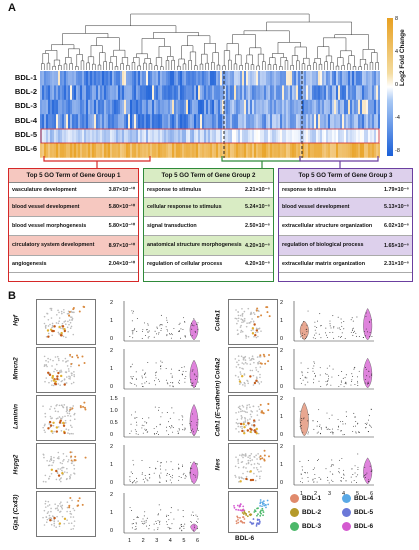 The image size is (419, 550). Describe the element at coordinates (358, 494) in the screenshot. I see `x-tick-label: 5` at that location.